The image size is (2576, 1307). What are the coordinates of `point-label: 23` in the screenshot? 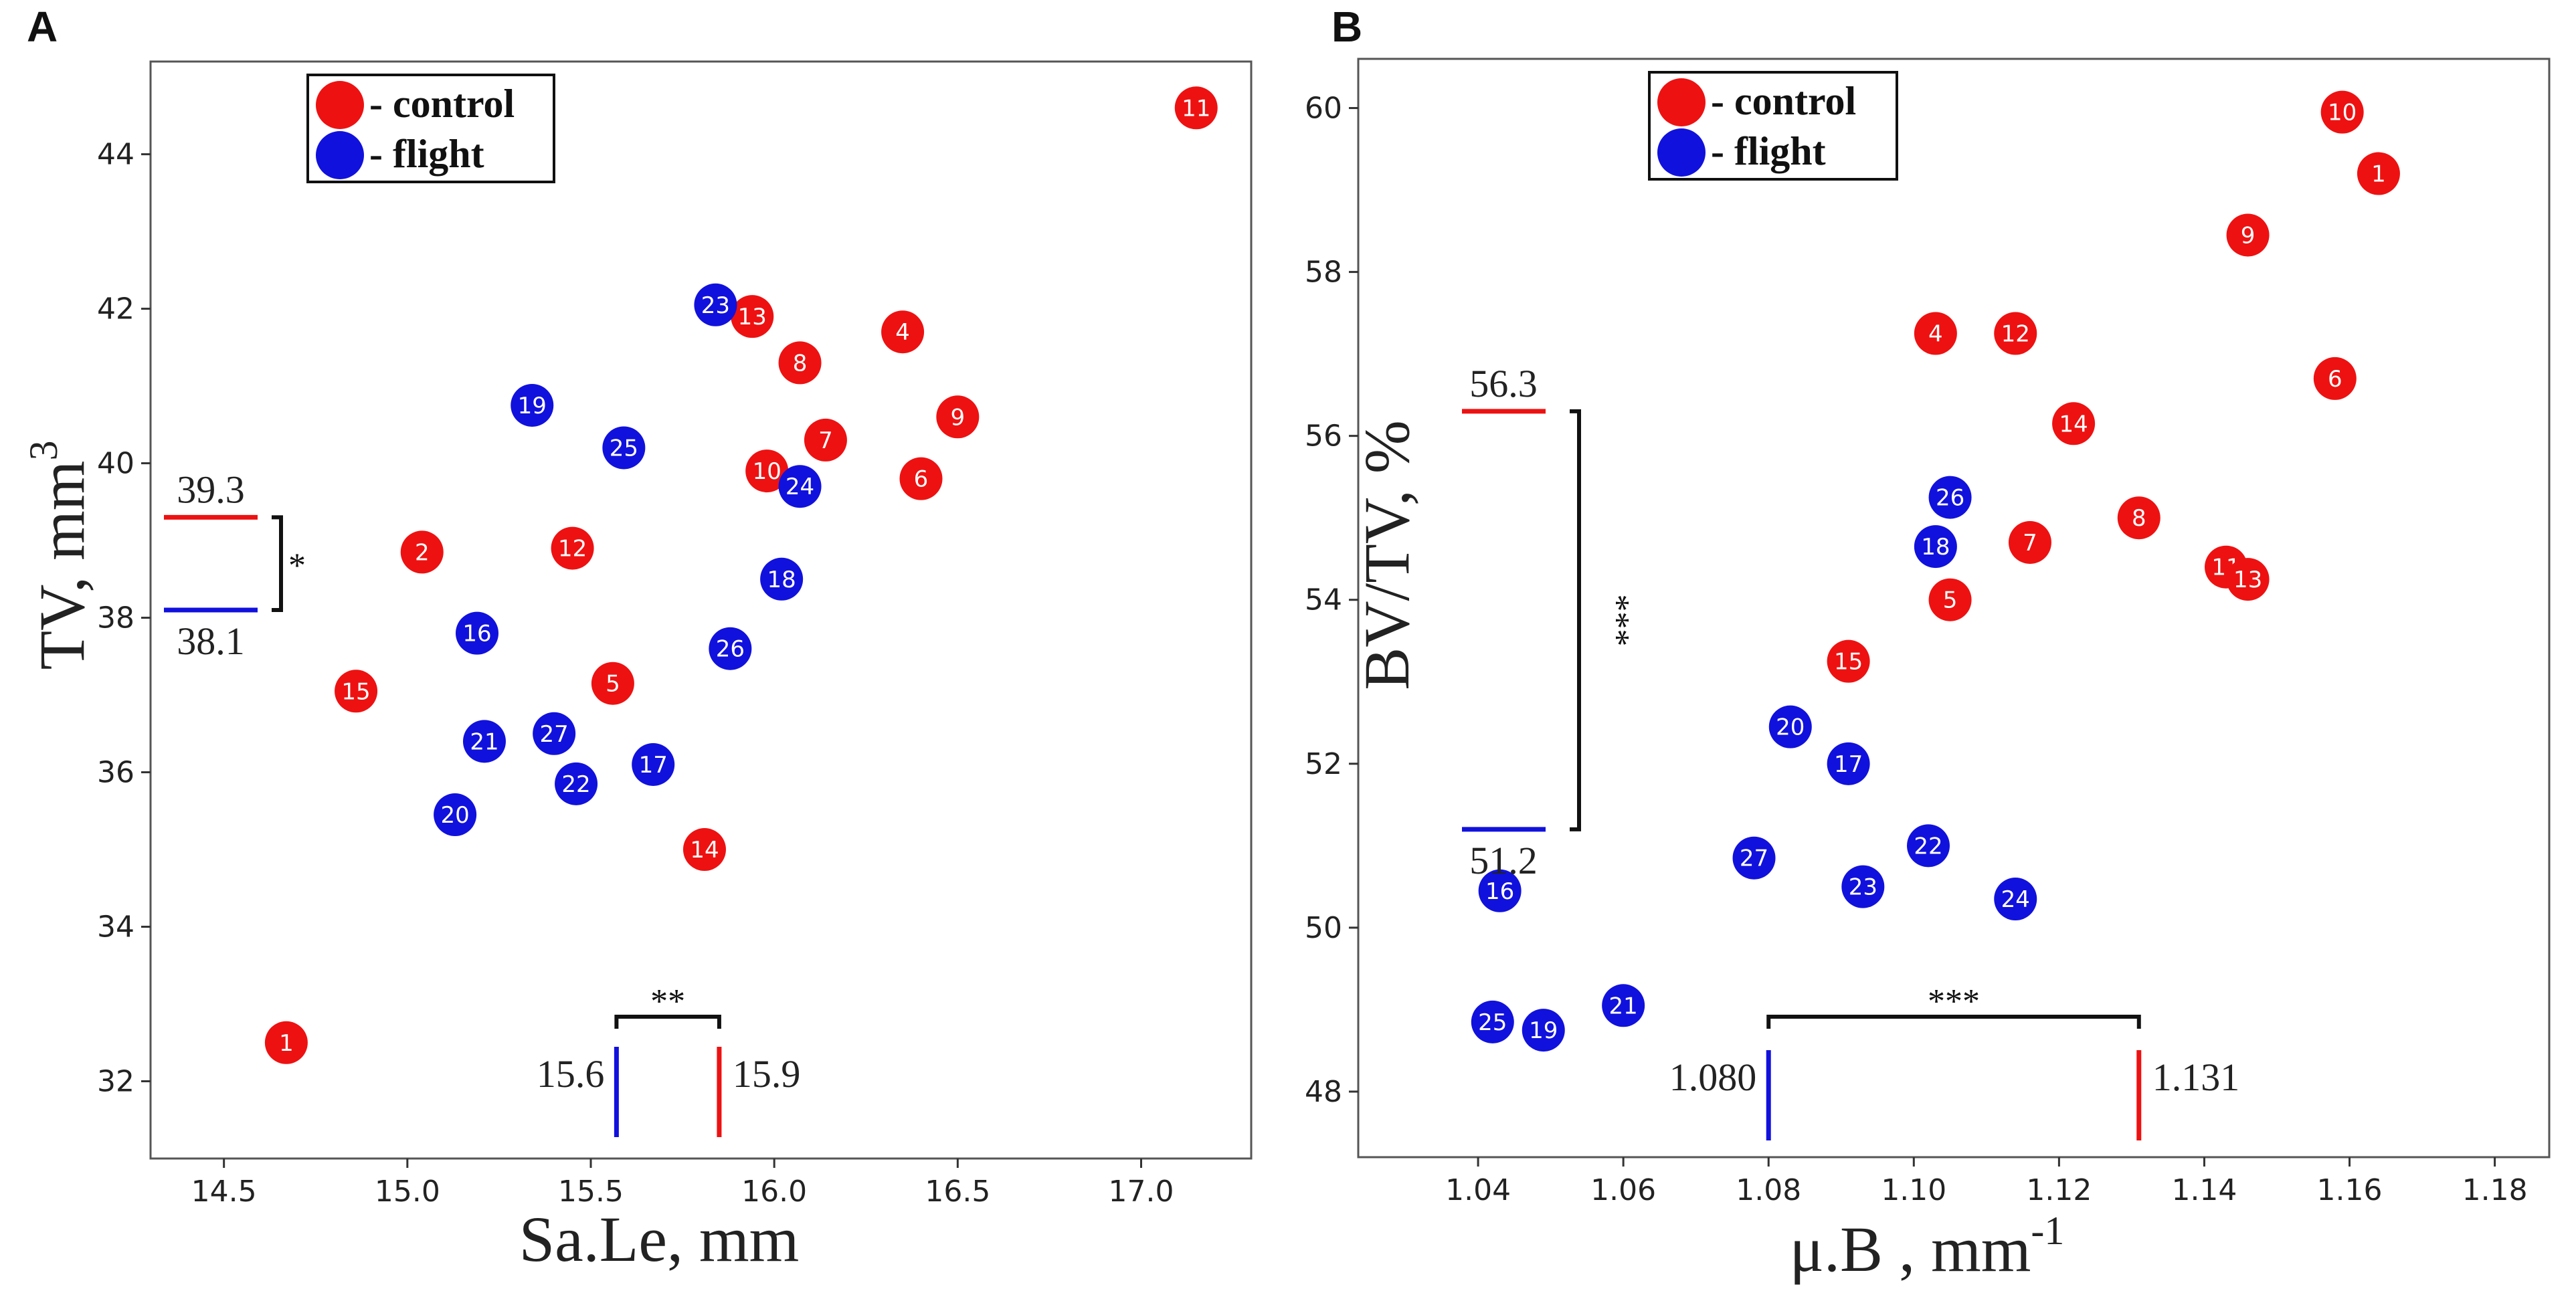 It's located at (715, 305).